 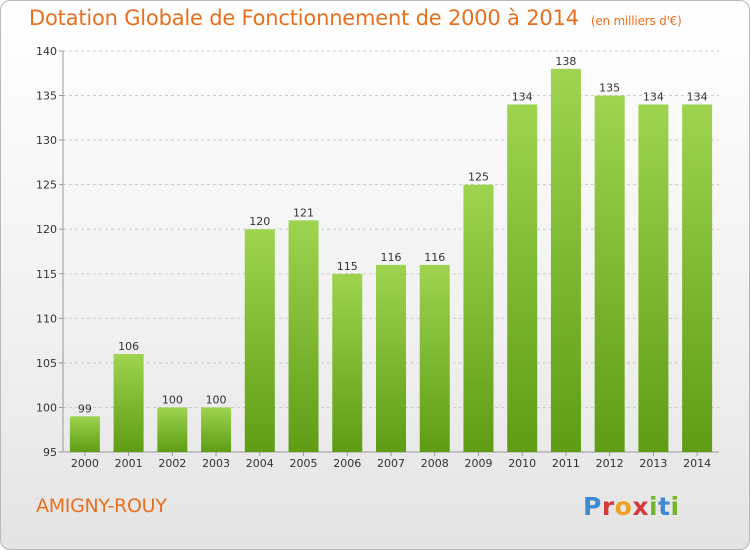 I want to click on x-tick-label: 2001, so click(x=129, y=463).